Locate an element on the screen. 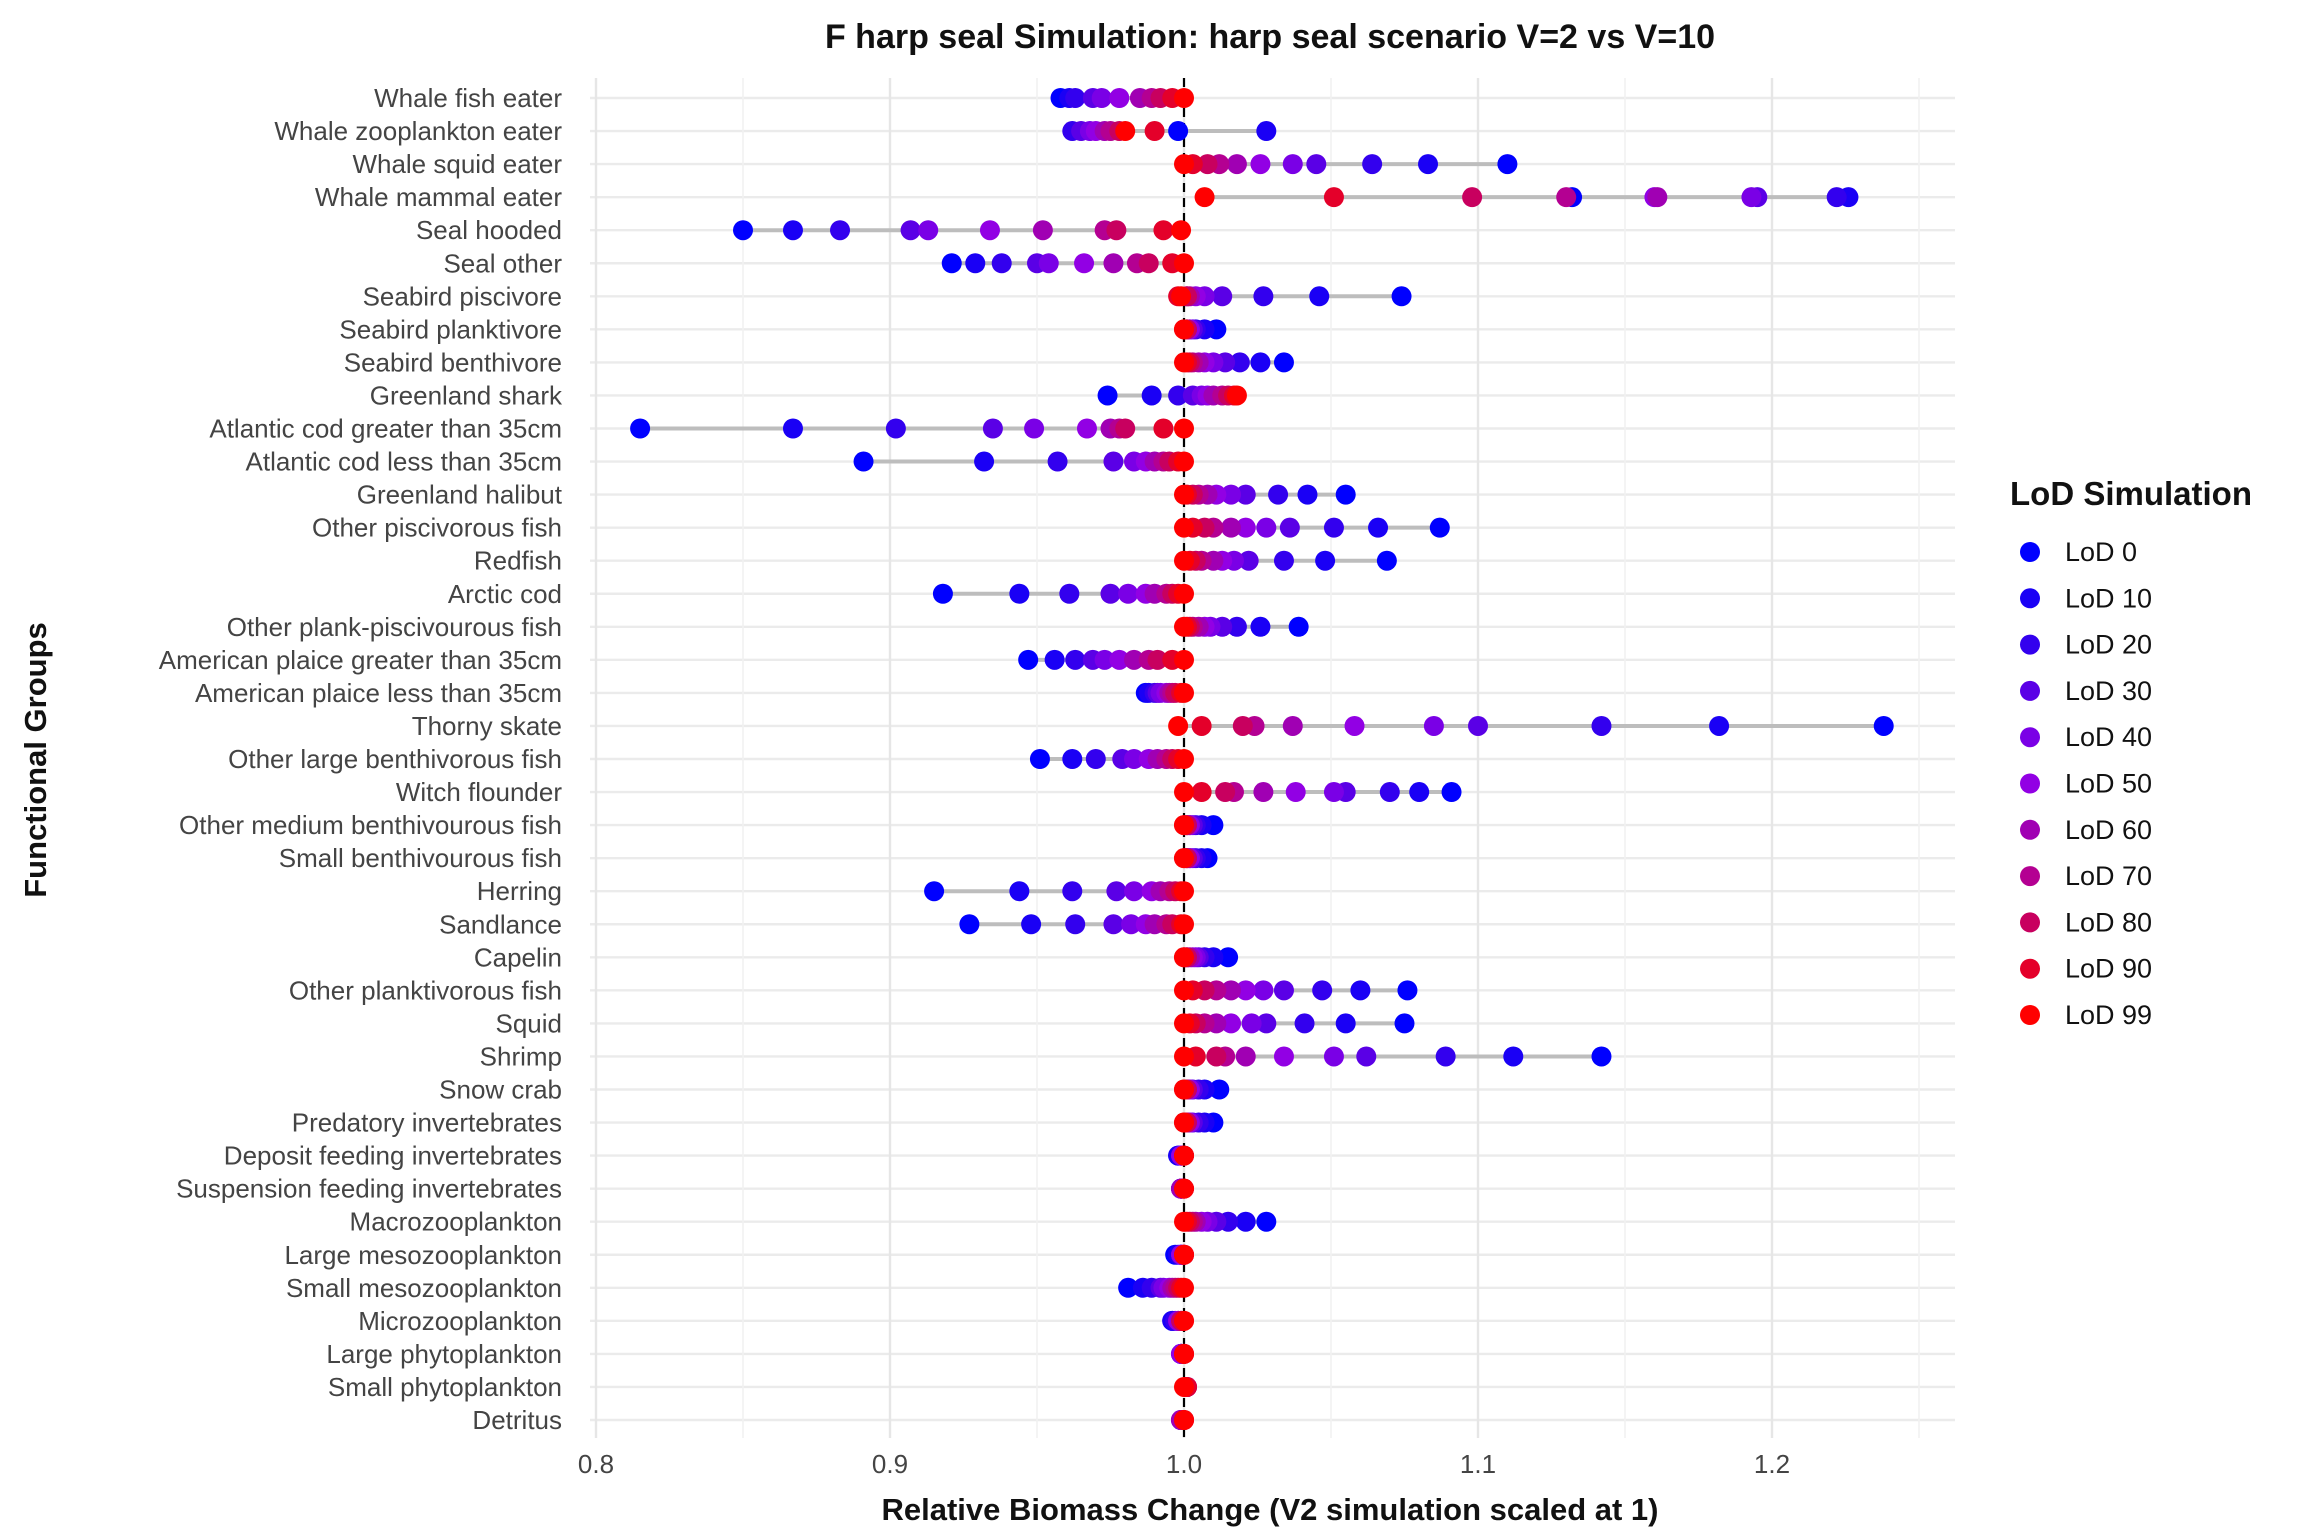  legend-label: LoD 40 is located at coordinates (2108, 737).